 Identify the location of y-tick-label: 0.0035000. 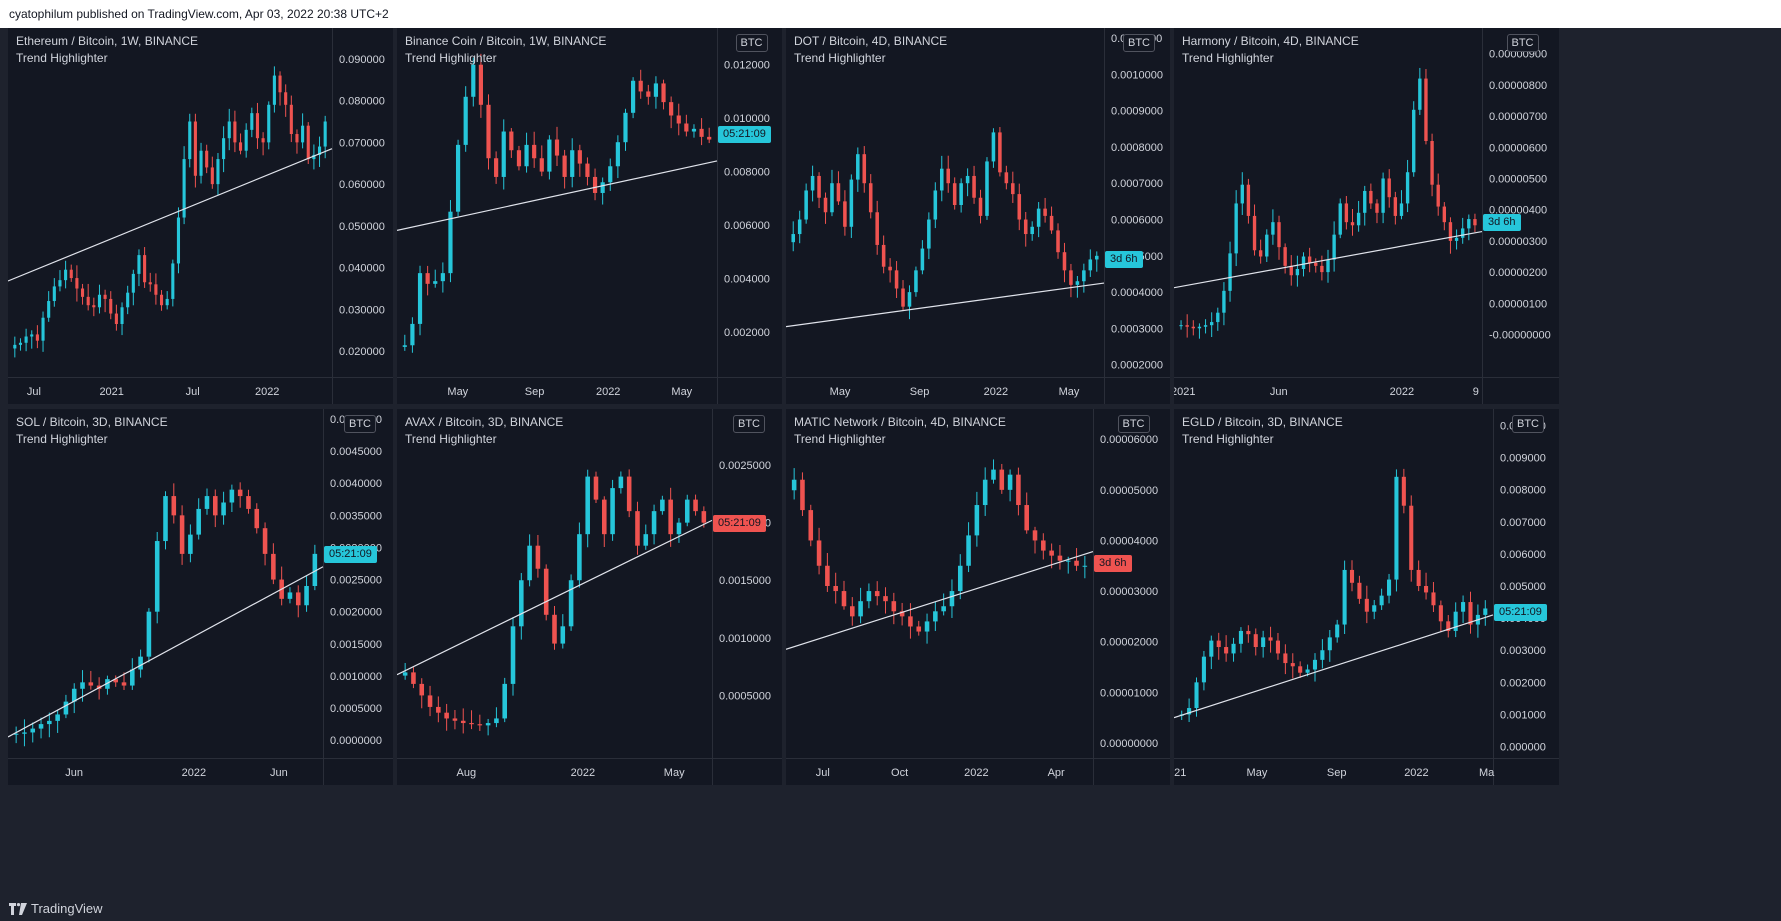
(356, 516).